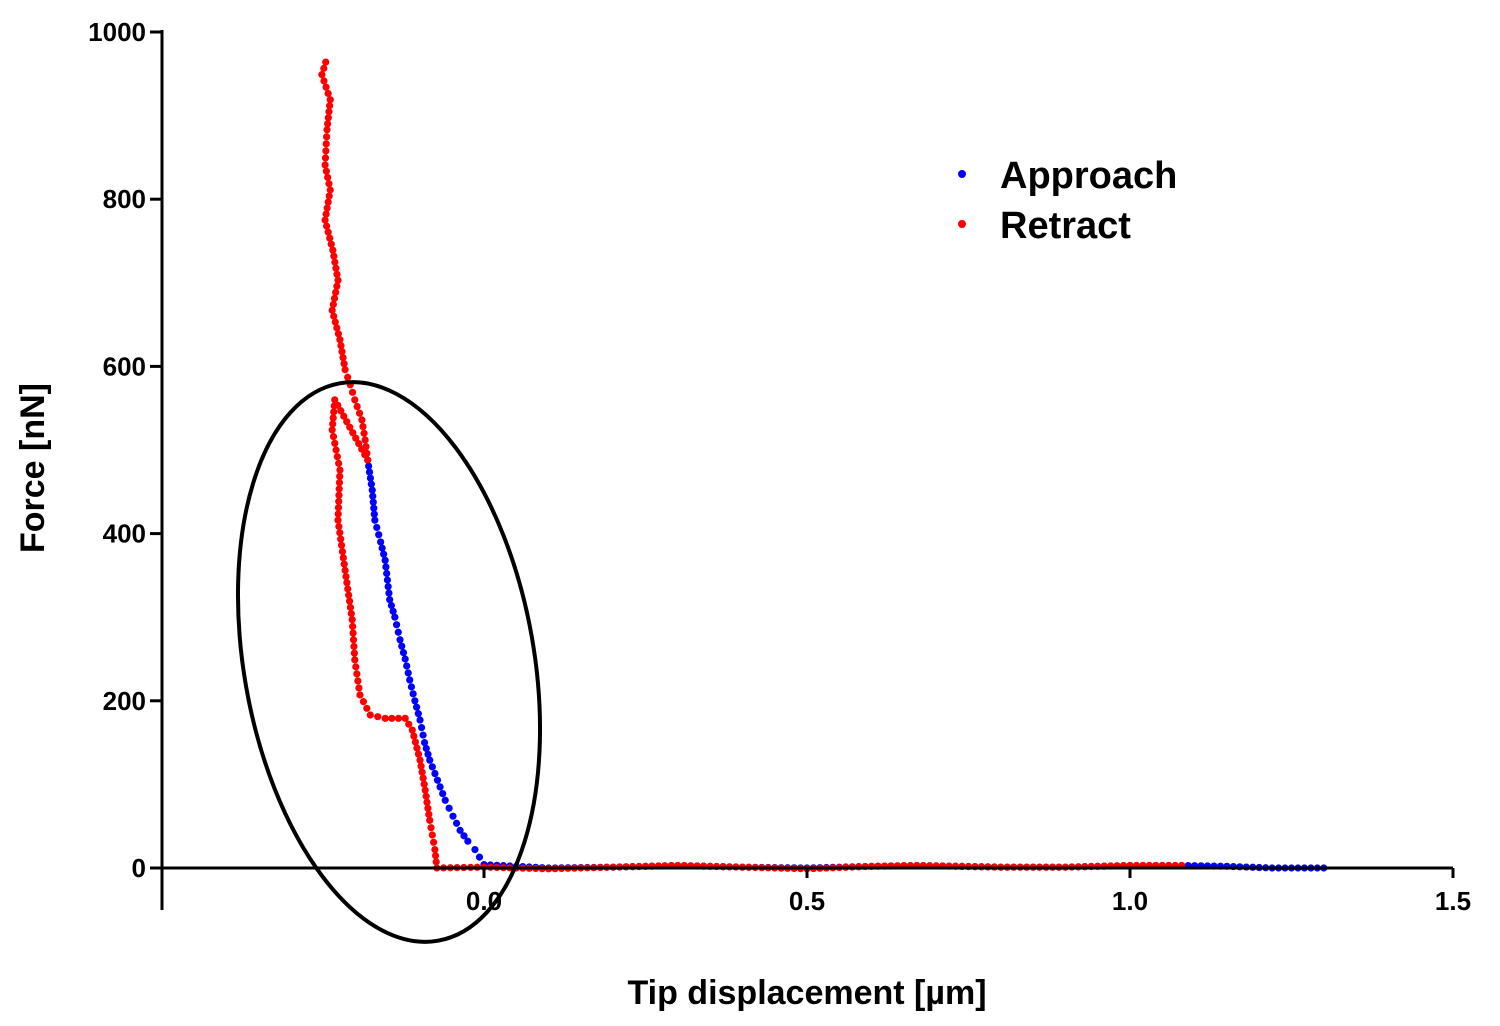 This screenshot has height=1026, width=1500. I want to click on x-tick-label: 1.5, so click(1453, 901).